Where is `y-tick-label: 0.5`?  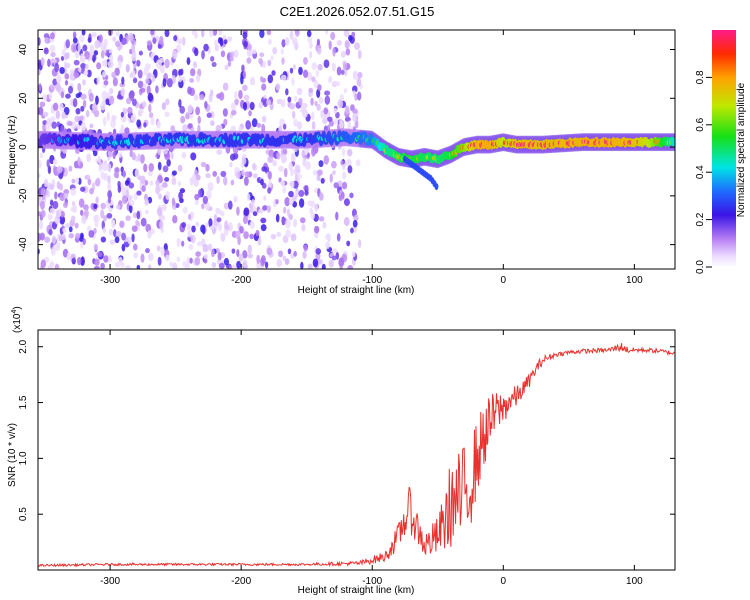
y-tick-label: 0.5 is located at coordinates (23, 514).